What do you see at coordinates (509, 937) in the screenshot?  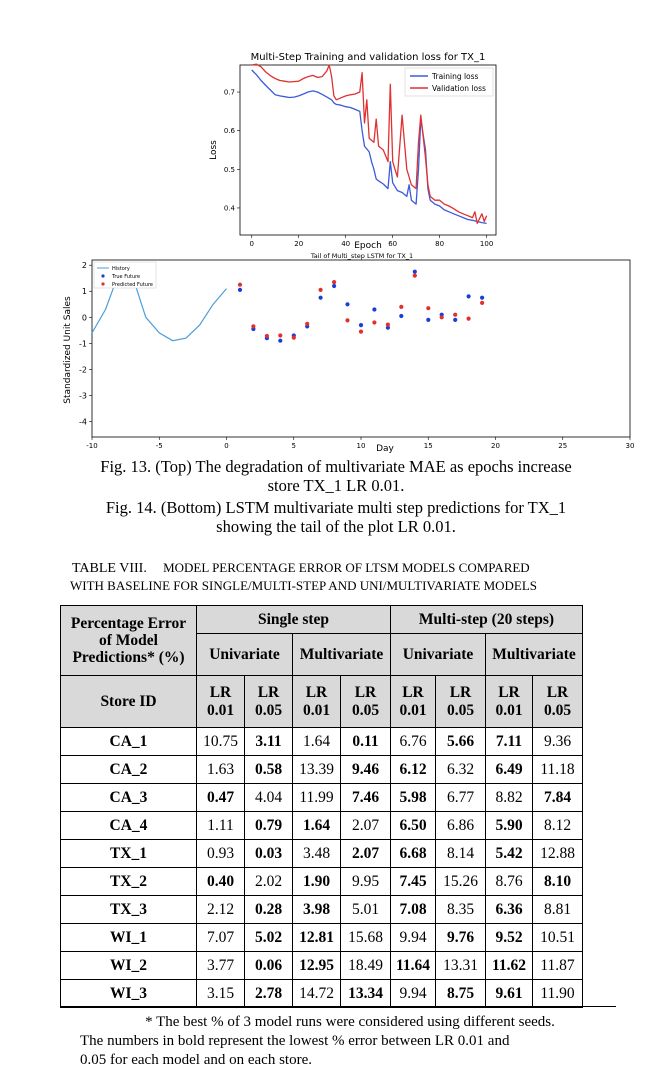 I see `value-cell: 9.52` at bounding box center [509, 937].